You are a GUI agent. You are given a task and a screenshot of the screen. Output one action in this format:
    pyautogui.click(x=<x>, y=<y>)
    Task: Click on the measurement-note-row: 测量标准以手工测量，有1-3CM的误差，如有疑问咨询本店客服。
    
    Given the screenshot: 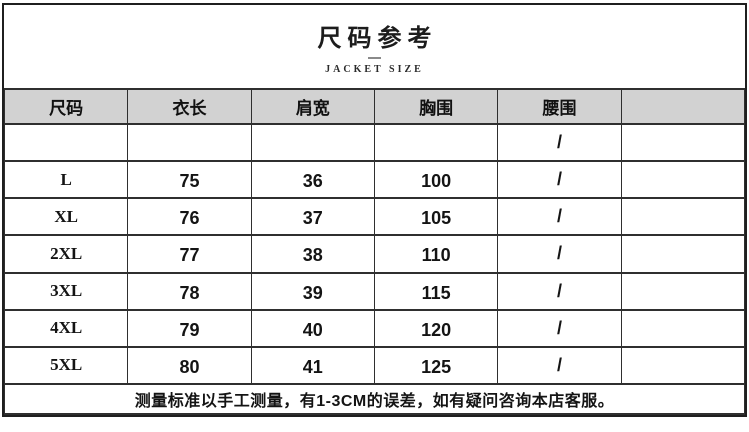 What is the action you would take?
    pyautogui.click(x=374, y=399)
    